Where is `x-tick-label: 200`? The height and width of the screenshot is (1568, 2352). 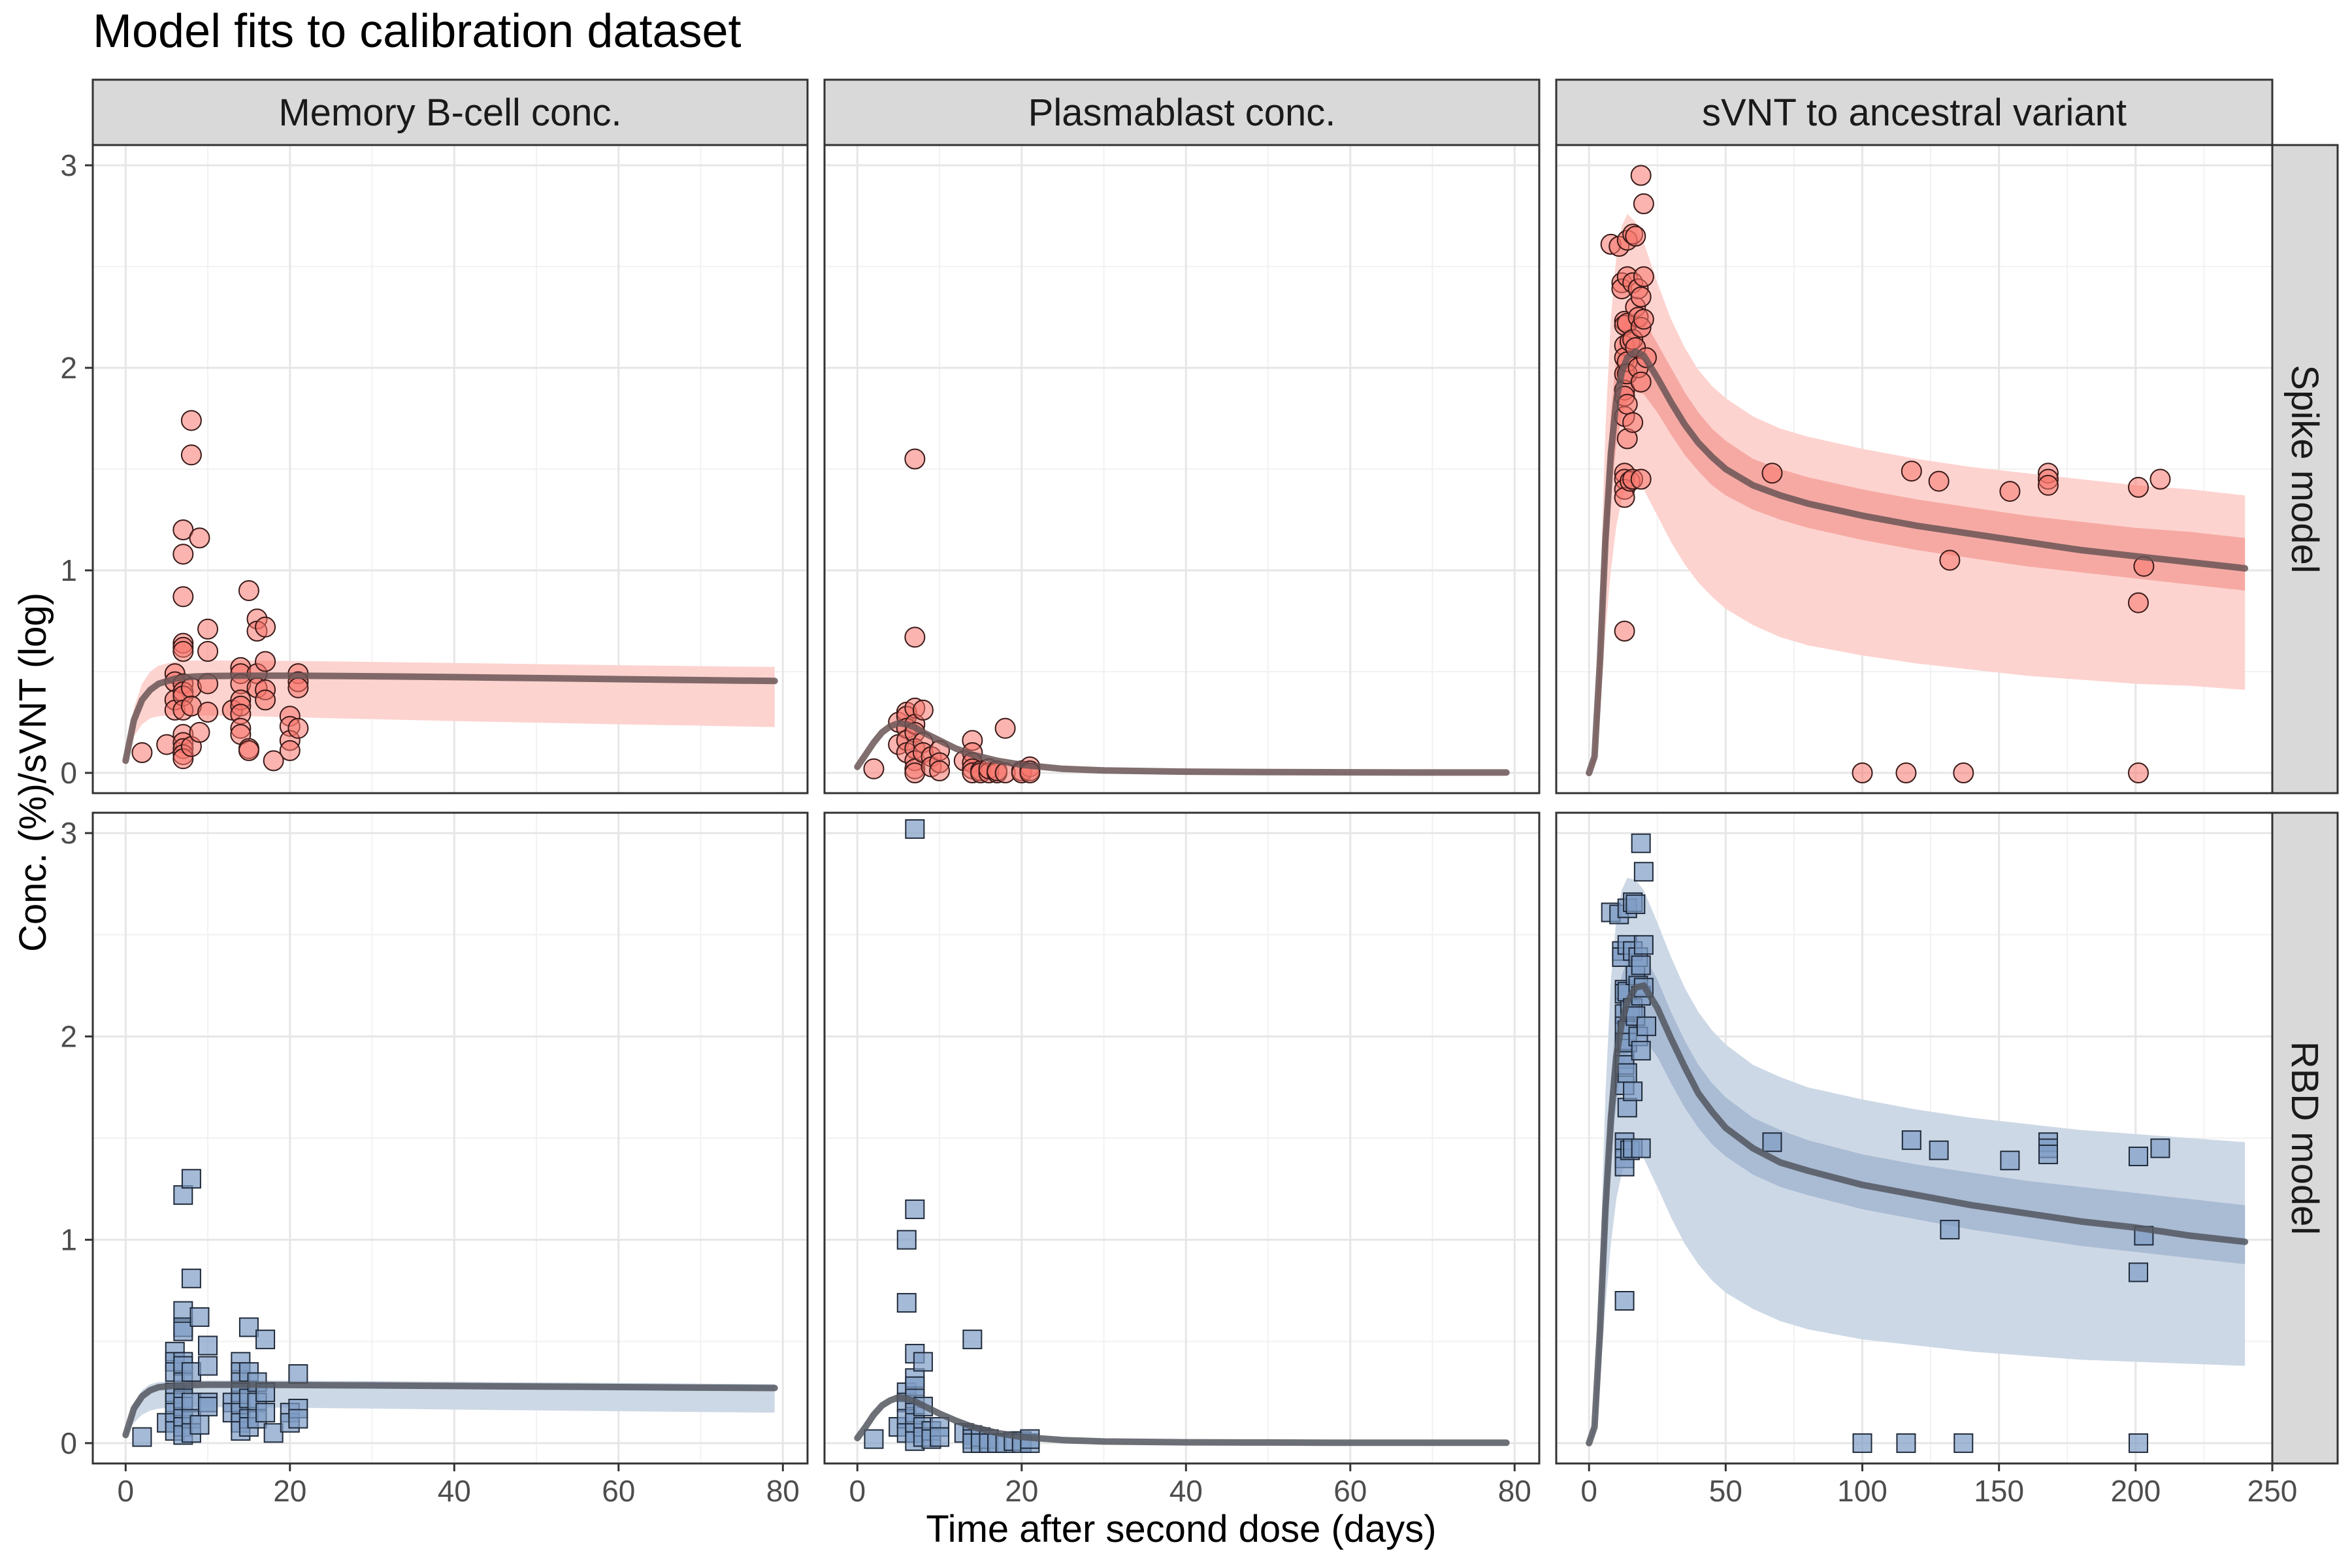 x-tick-label: 200 is located at coordinates (2135, 1491).